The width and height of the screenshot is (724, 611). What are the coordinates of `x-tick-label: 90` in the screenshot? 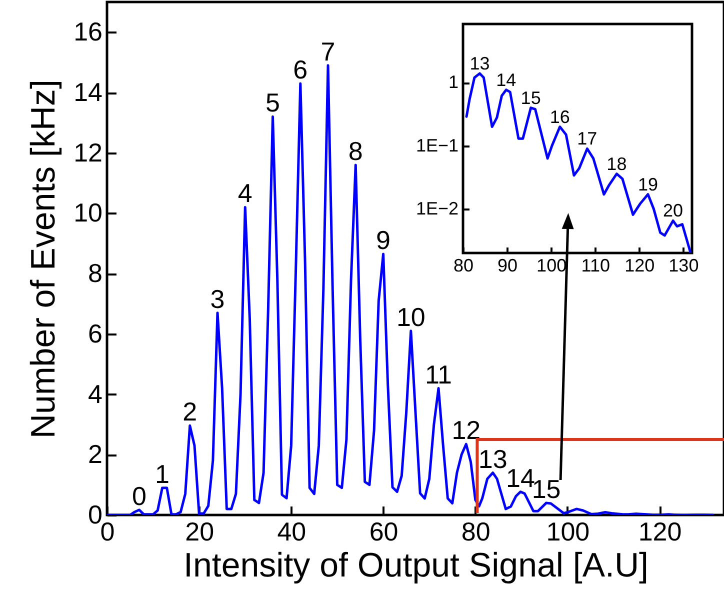 It's located at (508, 266).